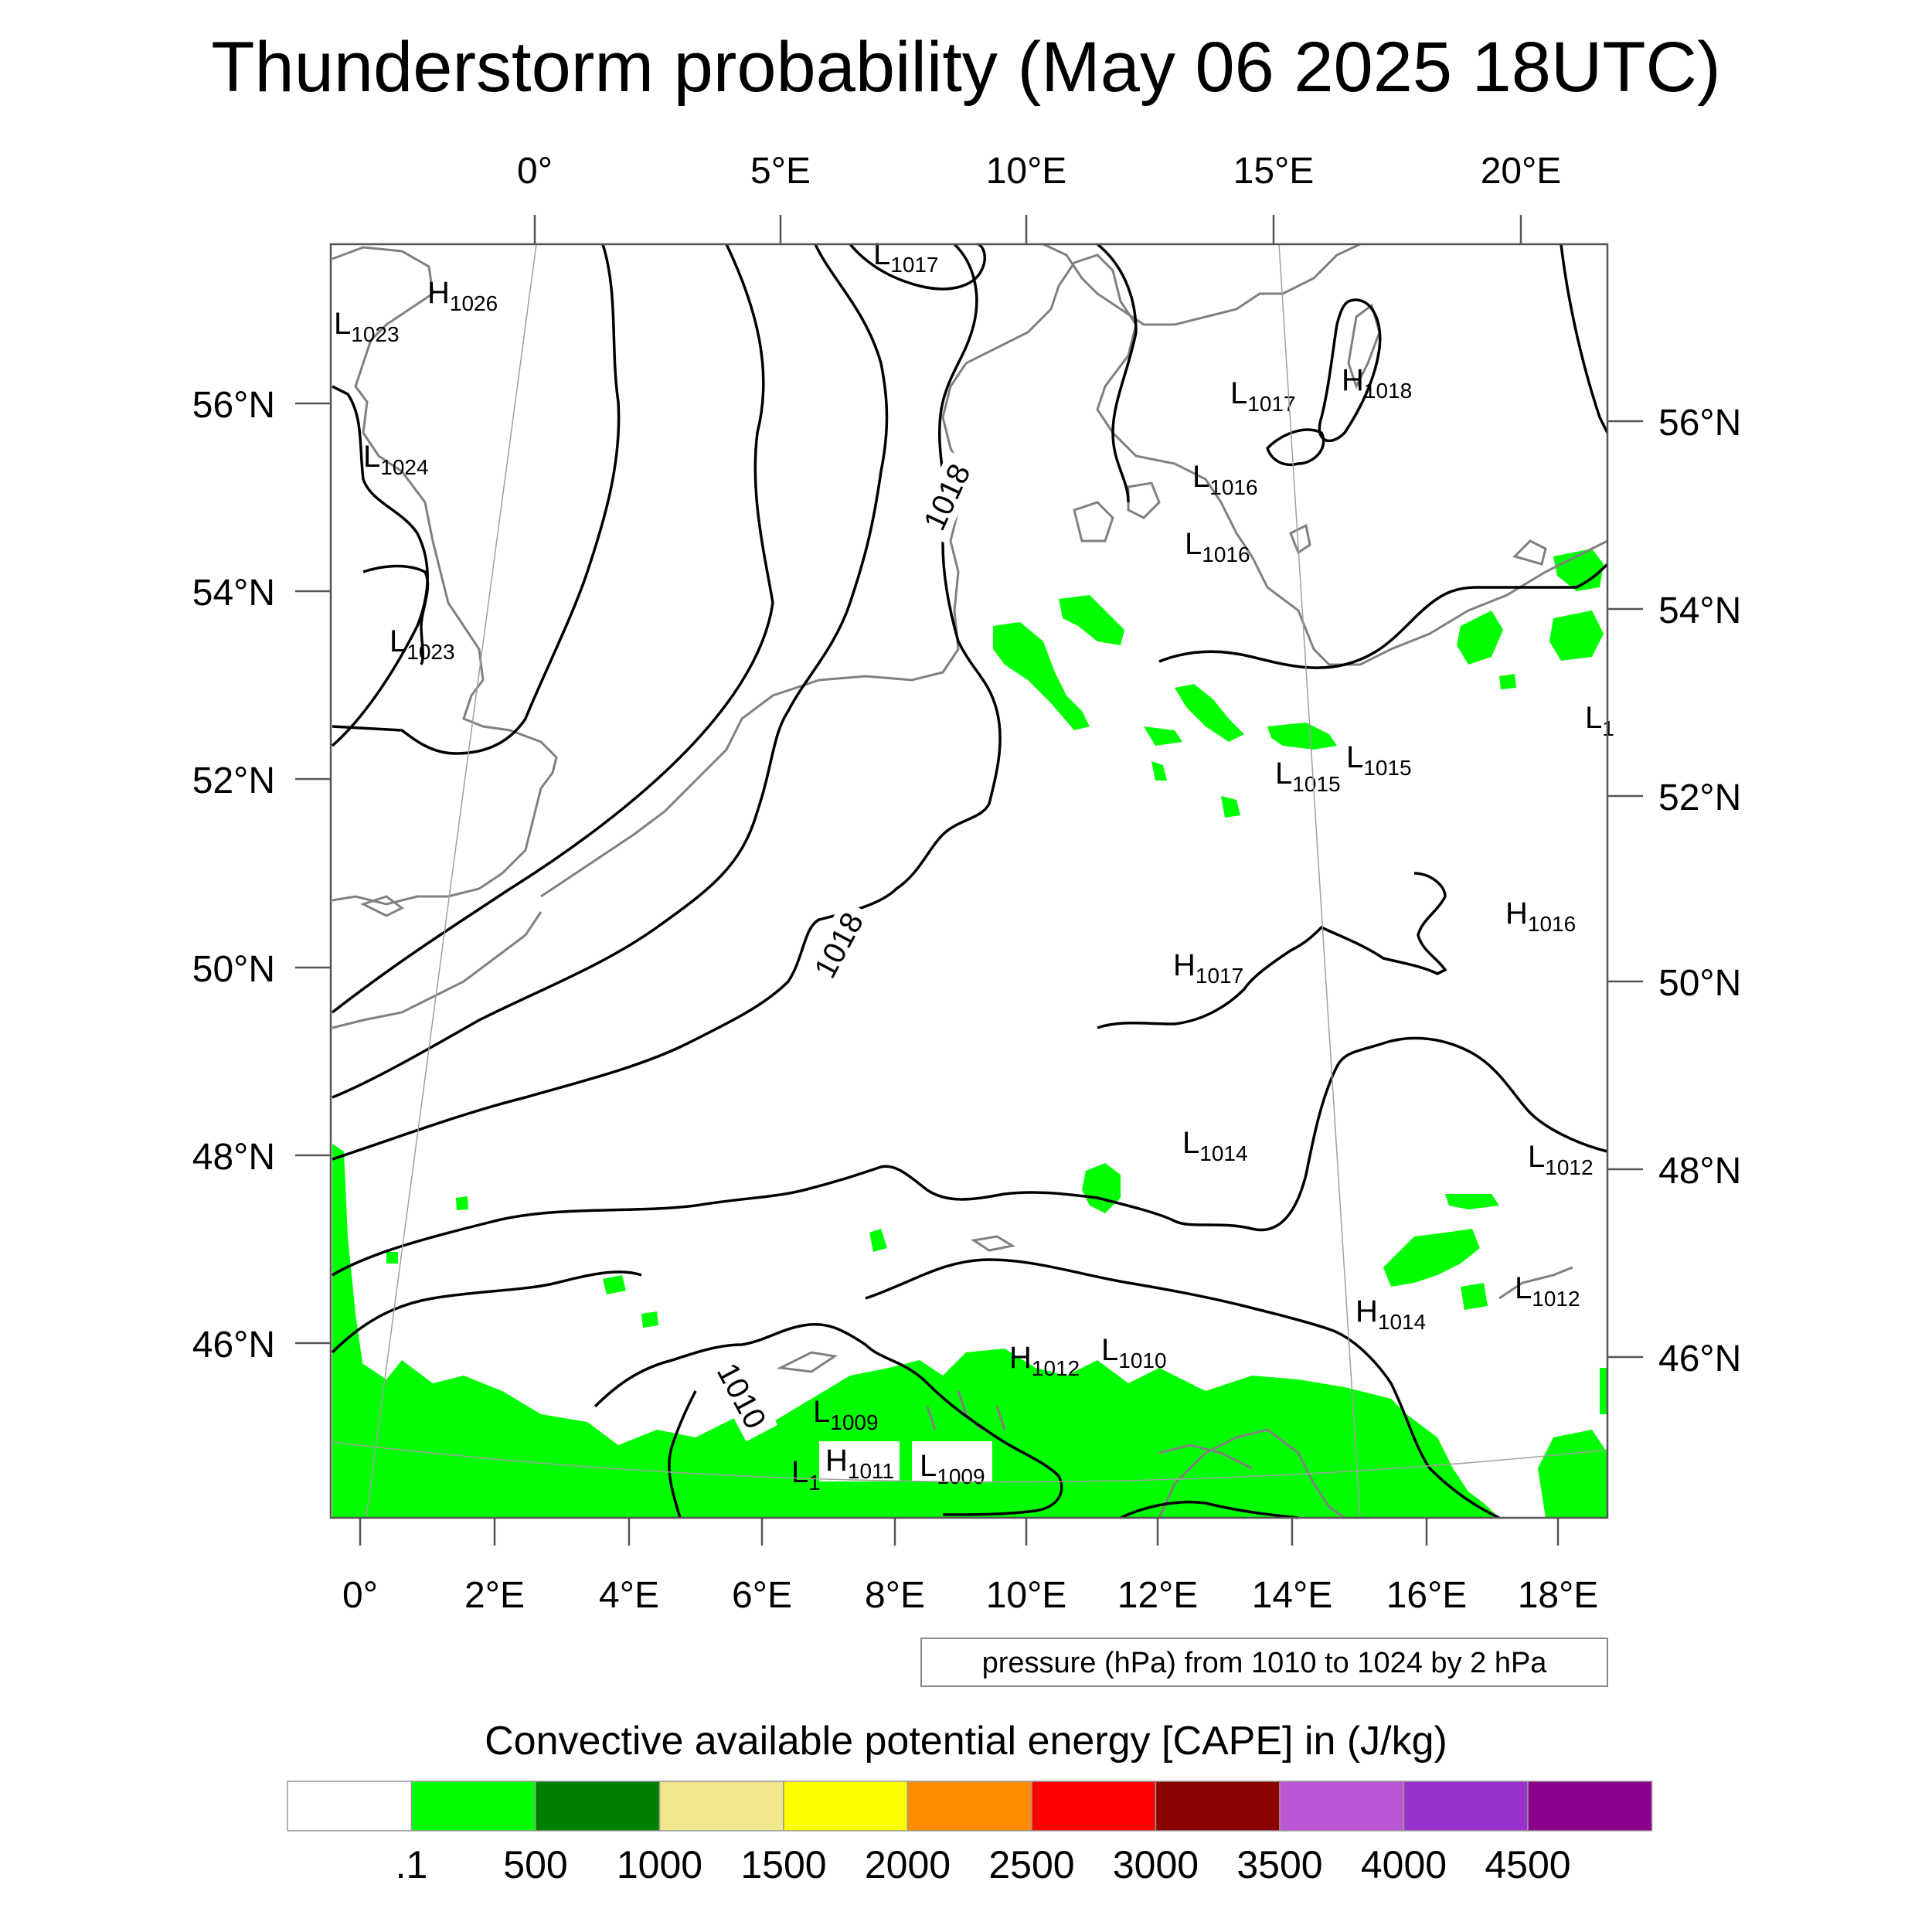  What do you see at coordinates (762, 1596) in the screenshot?
I see `lon-tick-label: 6°E` at bounding box center [762, 1596].